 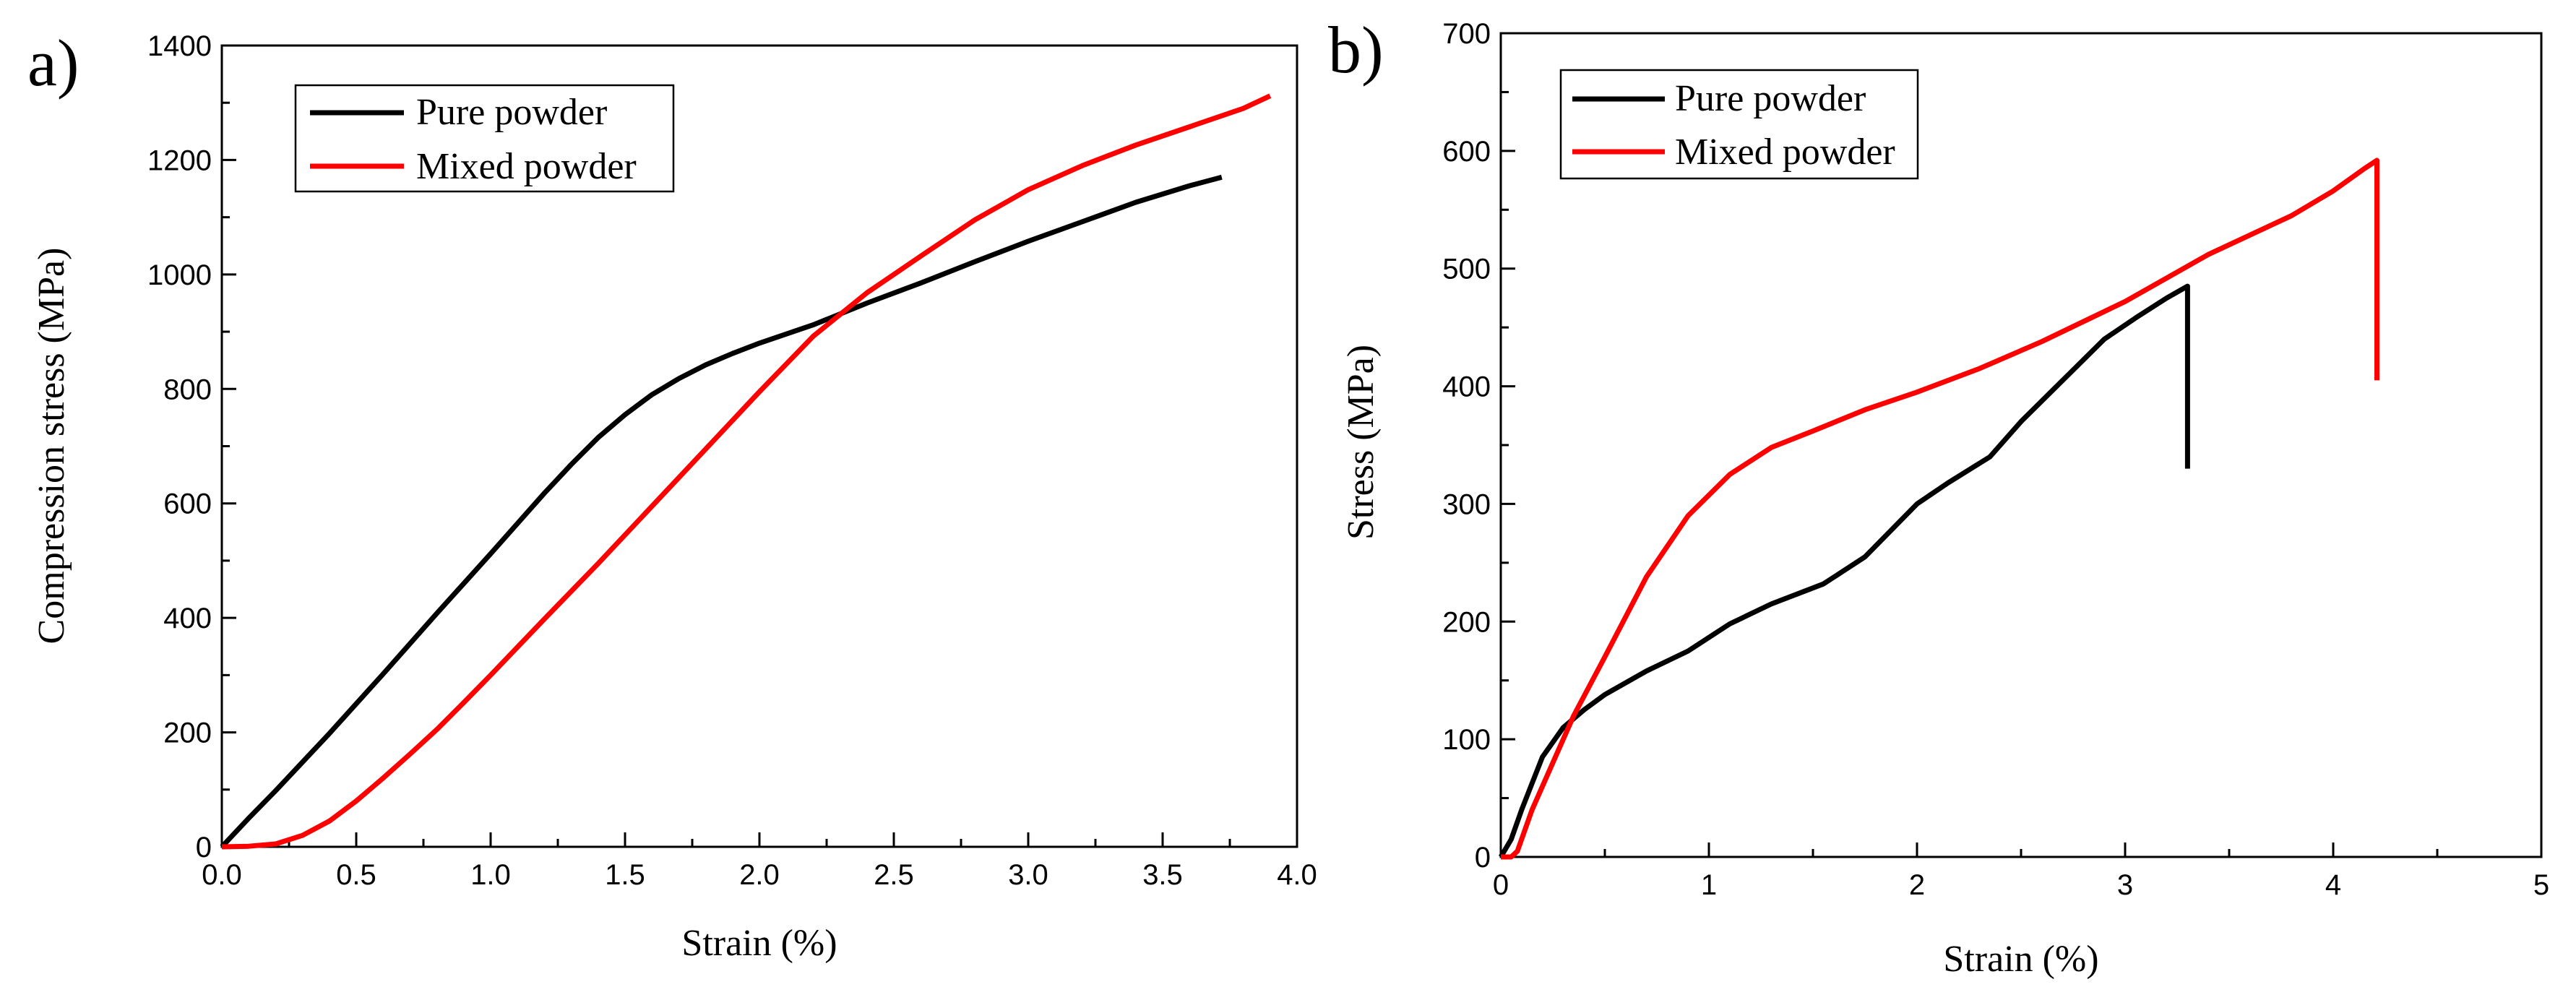 What do you see at coordinates (187, 389) in the screenshot?
I see `y-tick-label-a-4: 800` at bounding box center [187, 389].